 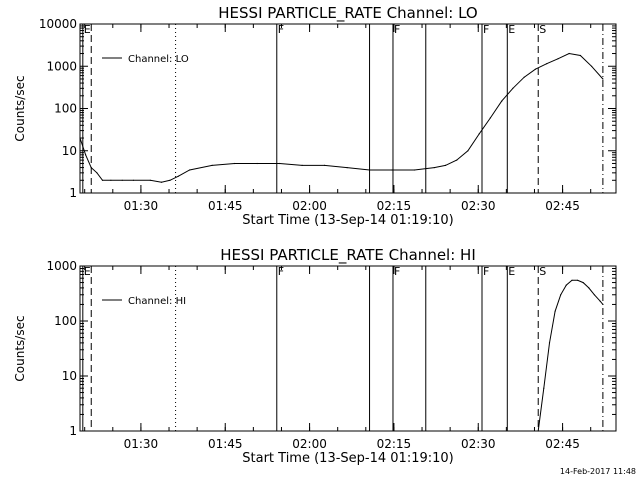 What do you see at coordinates (157, 301) in the screenshot?
I see `panel2-legend-label: Channel: HI` at bounding box center [157, 301].